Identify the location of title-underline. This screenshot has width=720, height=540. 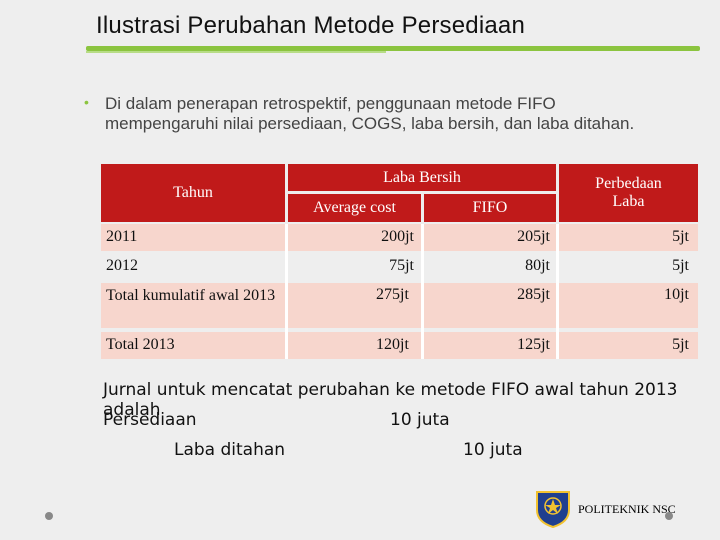
(393, 48).